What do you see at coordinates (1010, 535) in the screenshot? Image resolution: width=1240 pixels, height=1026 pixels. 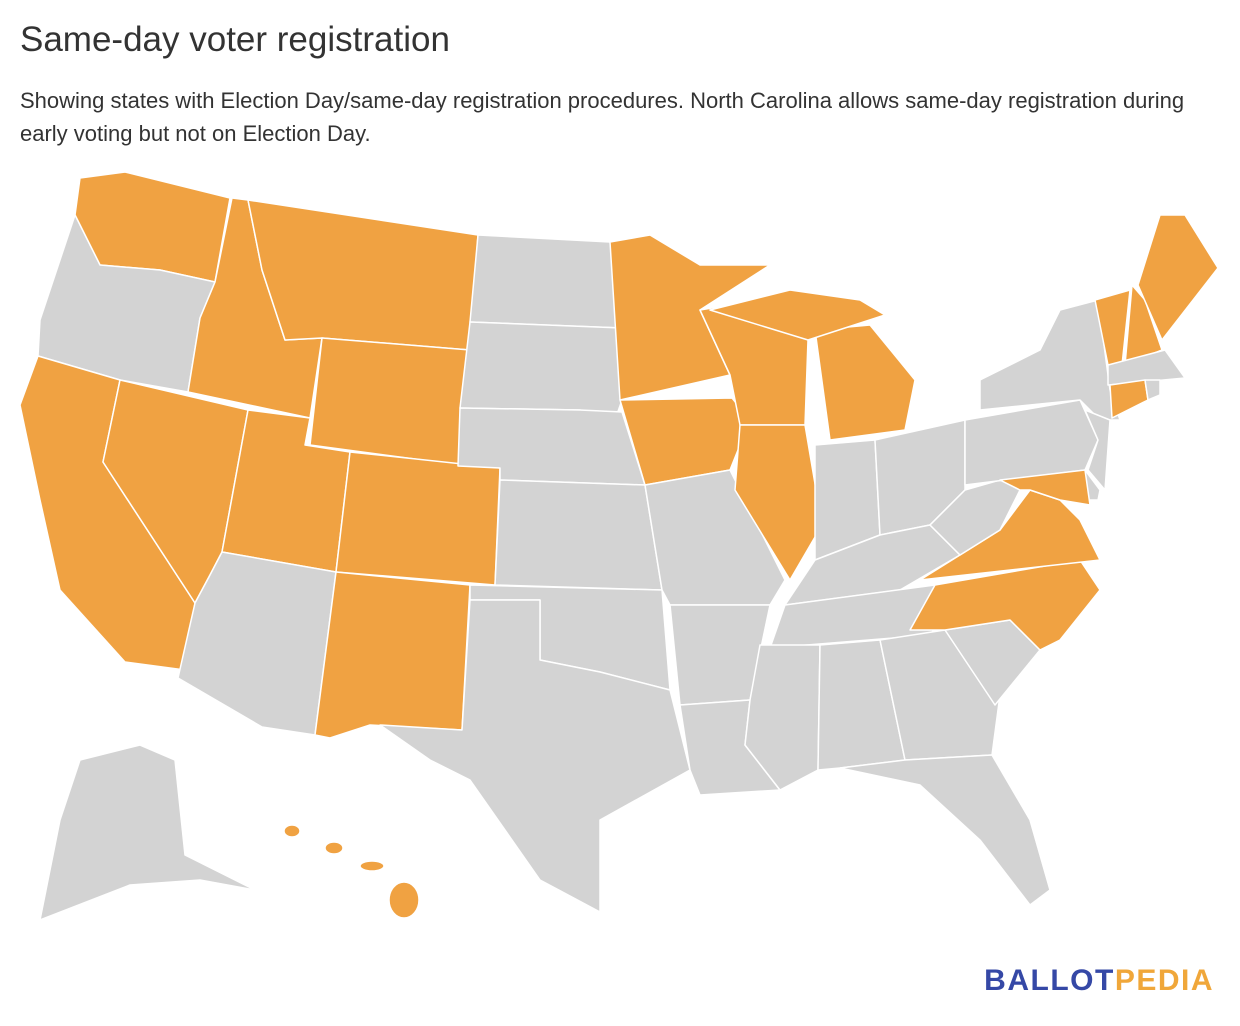 I see `state-va` at bounding box center [1010, 535].